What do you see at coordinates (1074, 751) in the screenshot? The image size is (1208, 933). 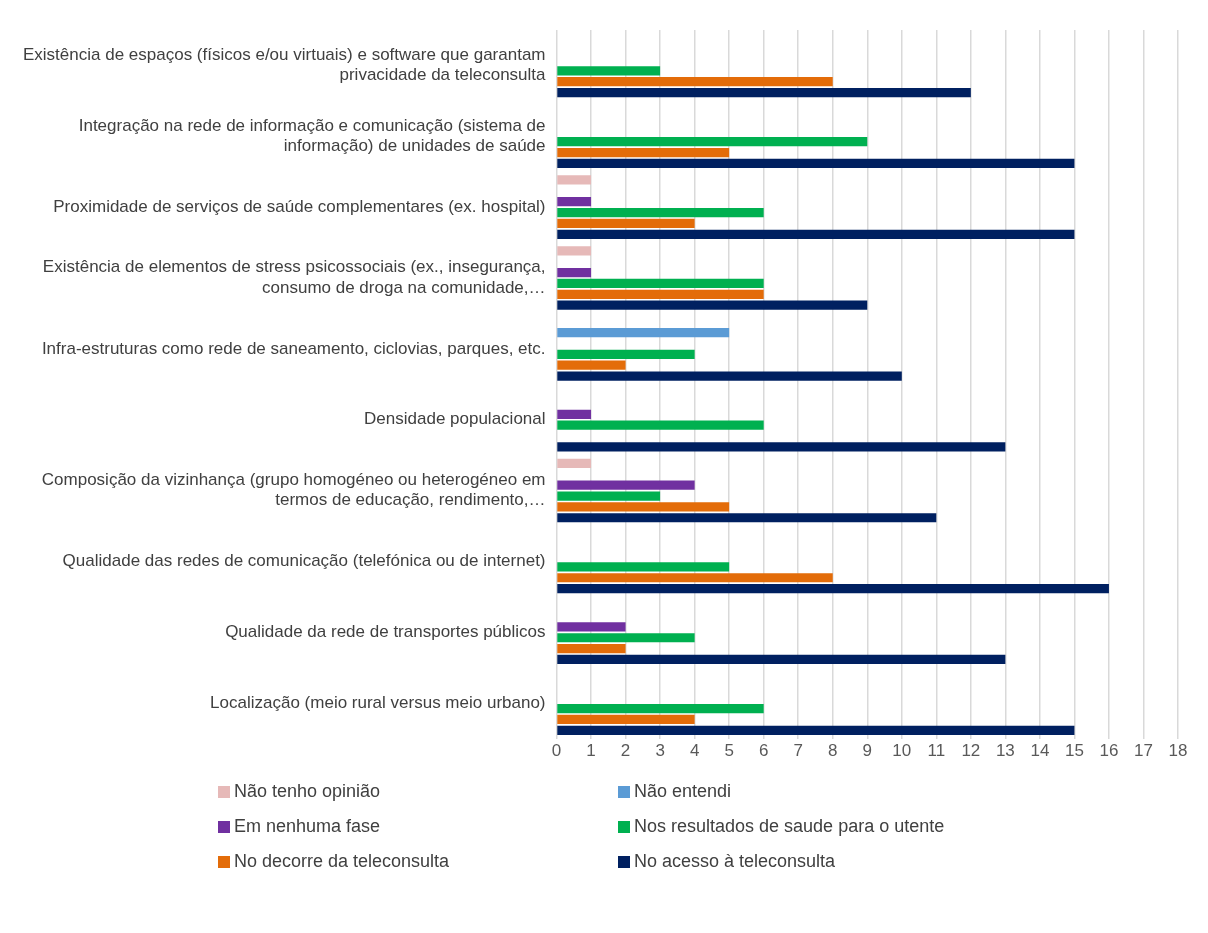 I see `x-tick-label: 15` at bounding box center [1074, 751].